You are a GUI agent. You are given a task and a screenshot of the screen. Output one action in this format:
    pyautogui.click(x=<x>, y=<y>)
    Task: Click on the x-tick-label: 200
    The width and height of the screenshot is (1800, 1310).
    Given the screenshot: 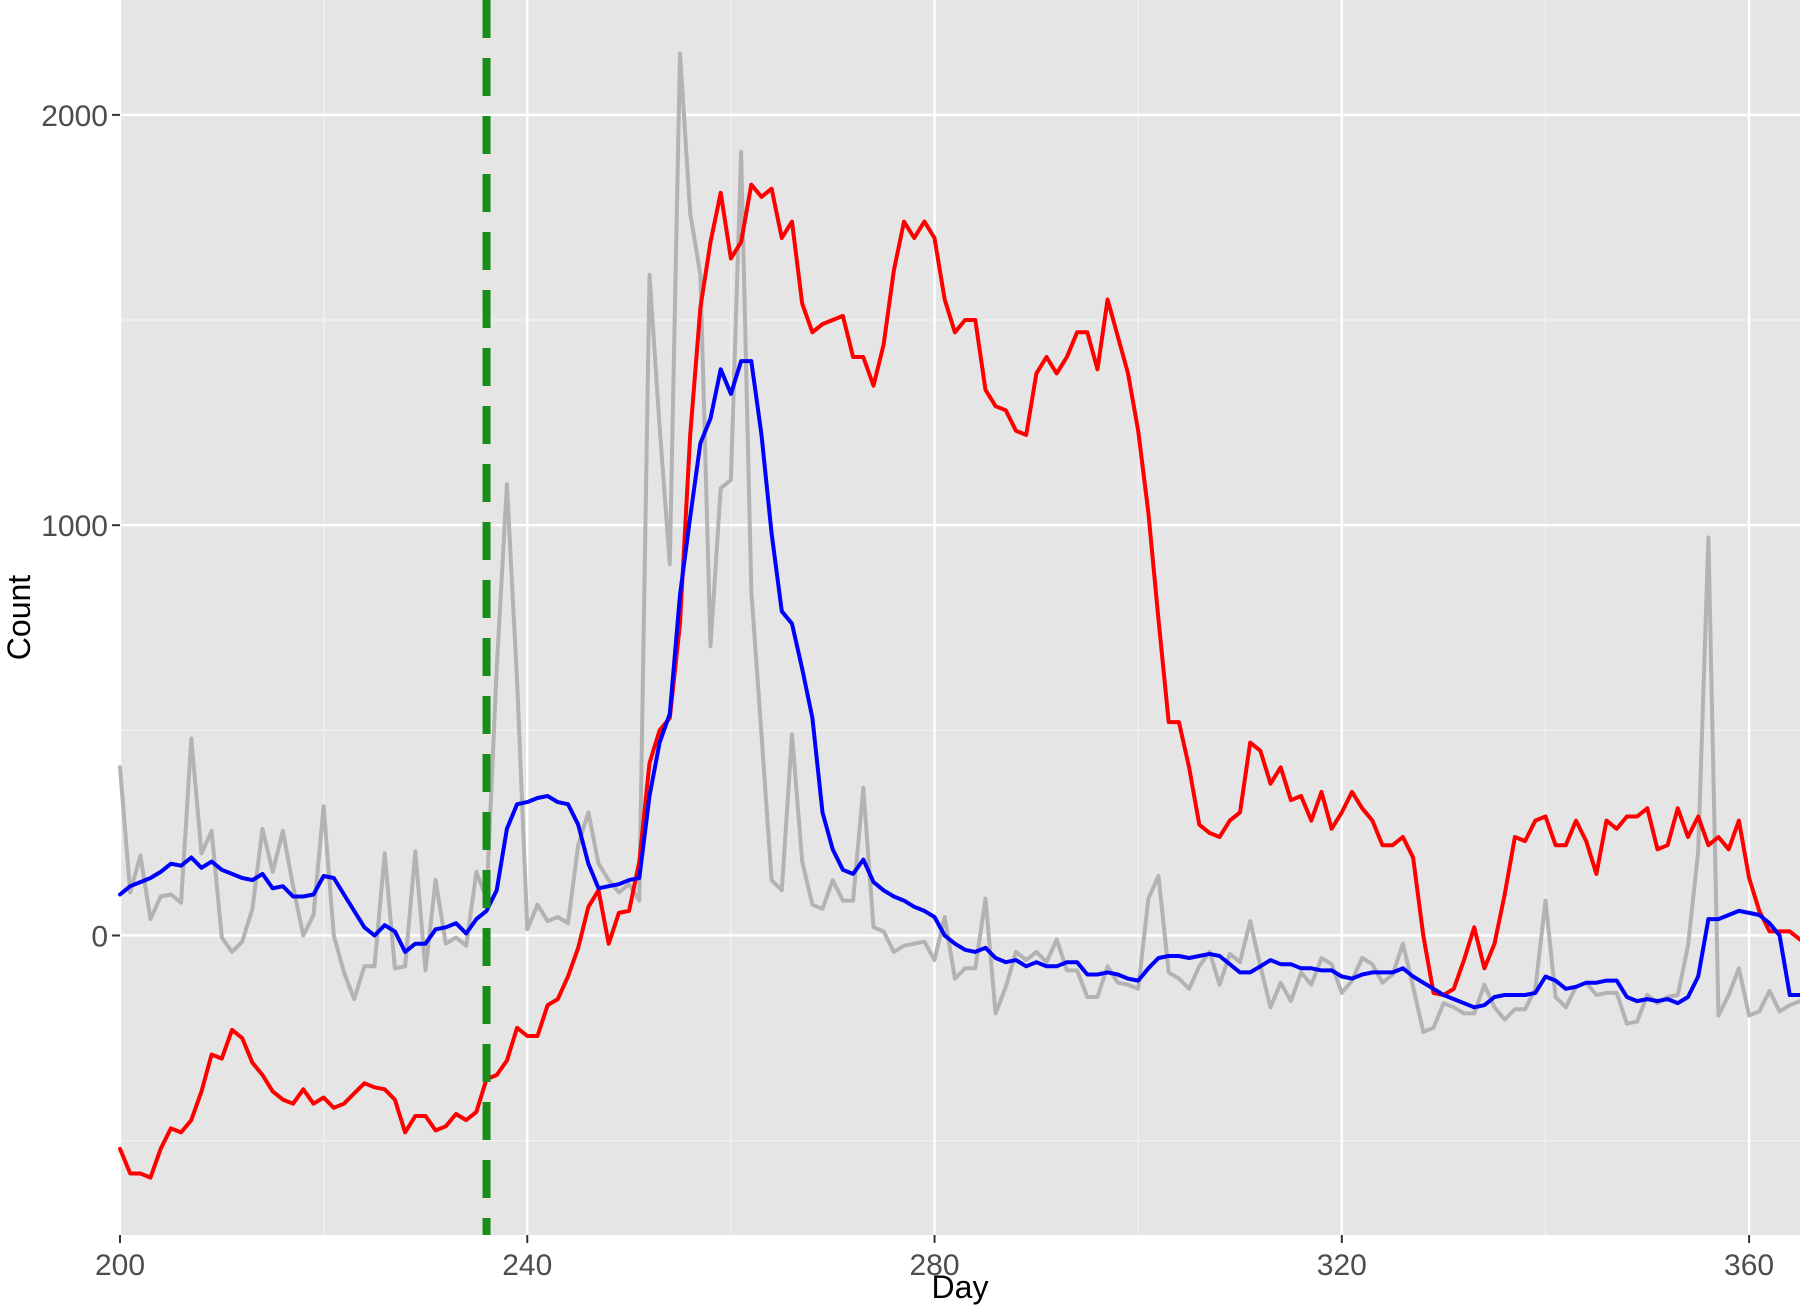 What is the action you would take?
    pyautogui.click(x=120, y=1265)
    